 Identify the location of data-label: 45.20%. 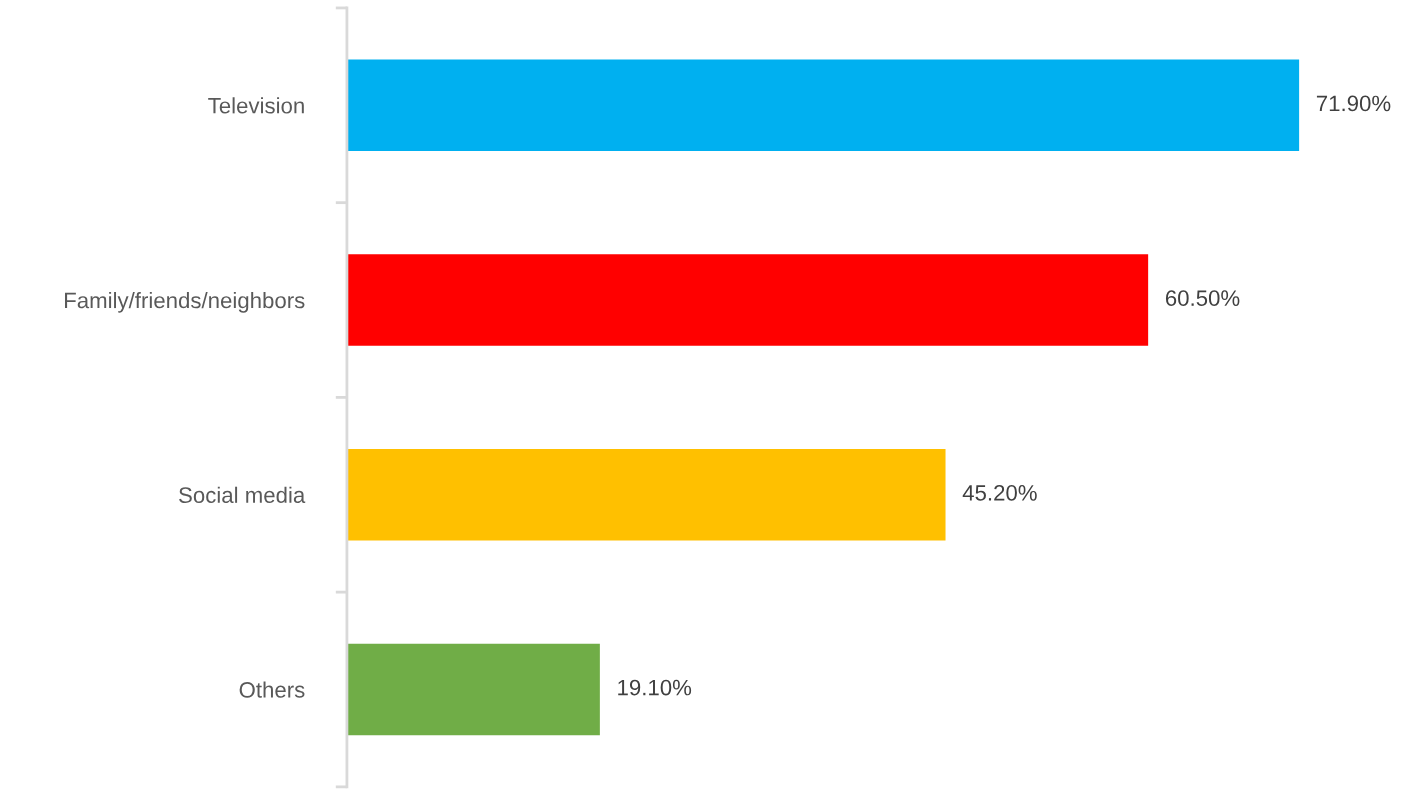
(999, 492).